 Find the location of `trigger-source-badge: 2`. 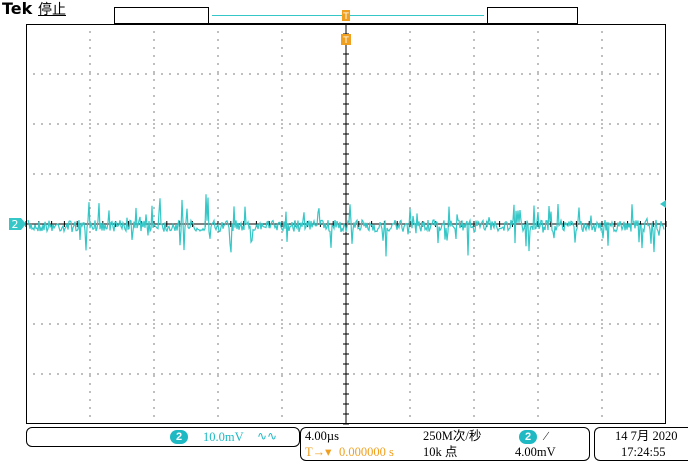

trigger-source-badge: 2 is located at coordinates (528, 437).